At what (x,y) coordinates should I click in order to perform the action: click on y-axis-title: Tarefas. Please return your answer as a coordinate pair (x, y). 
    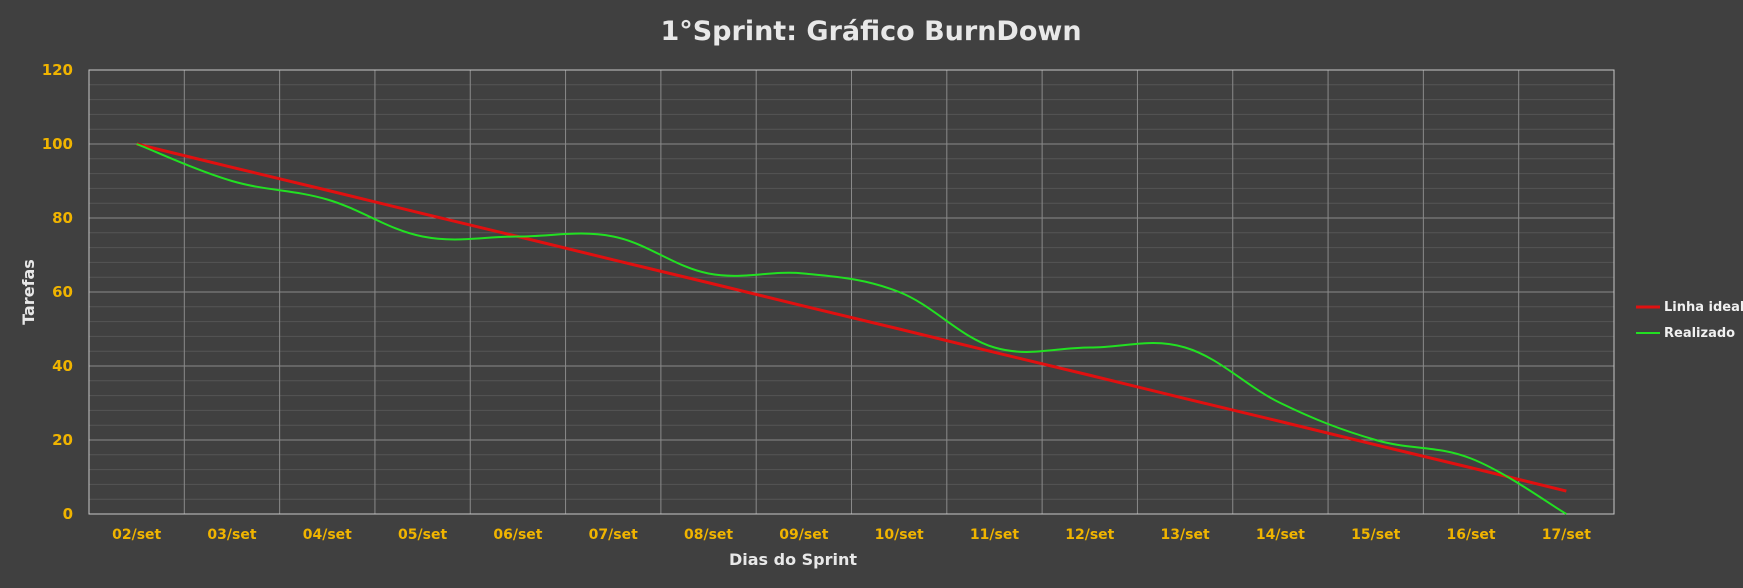
    Looking at the image, I should click on (28, 292).